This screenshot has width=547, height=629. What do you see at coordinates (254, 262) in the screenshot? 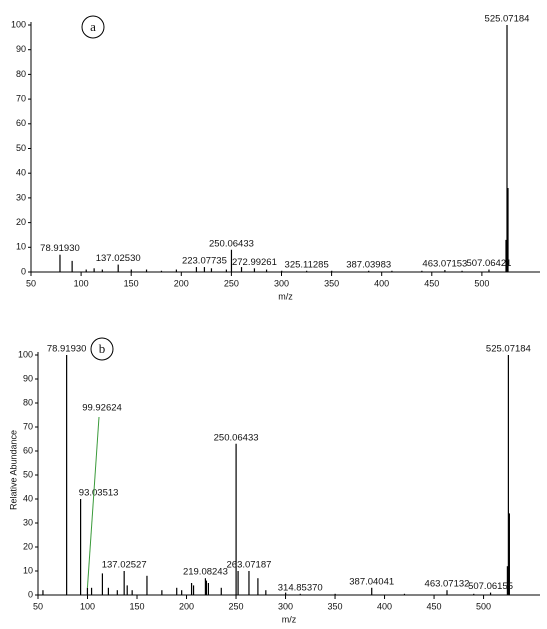
I see `peak-label: 272.99261` at bounding box center [254, 262].